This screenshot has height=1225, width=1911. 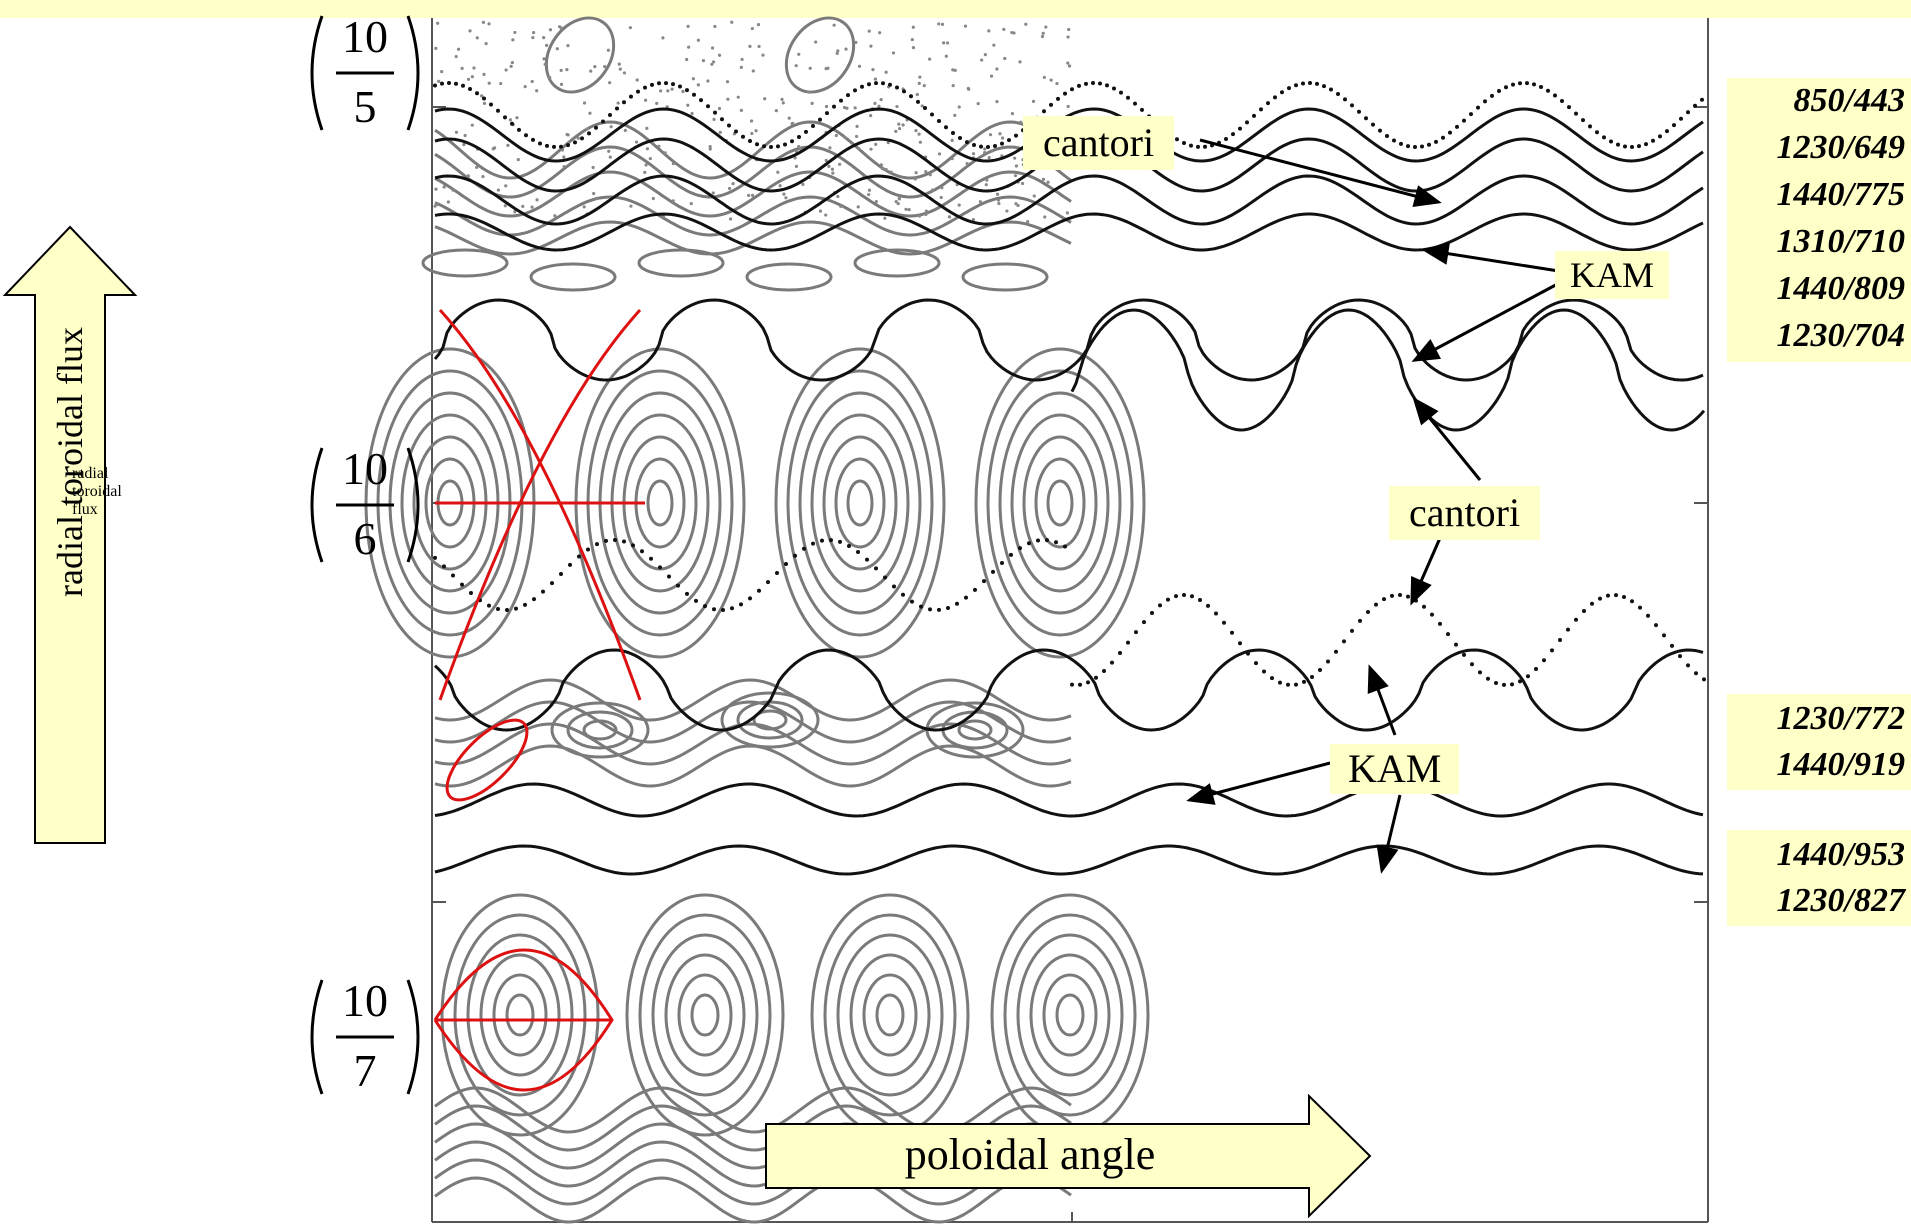 I want to click on paren-icon, so click(x=365, y=505).